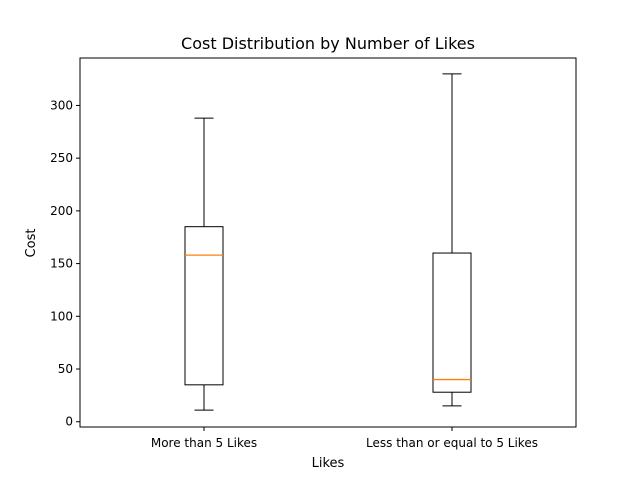 The width and height of the screenshot is (640, 484). What do you see at coordinates (61, 105) in the screenshot?
I see `y-tick-label: 300` at bounding box center [61, 105].